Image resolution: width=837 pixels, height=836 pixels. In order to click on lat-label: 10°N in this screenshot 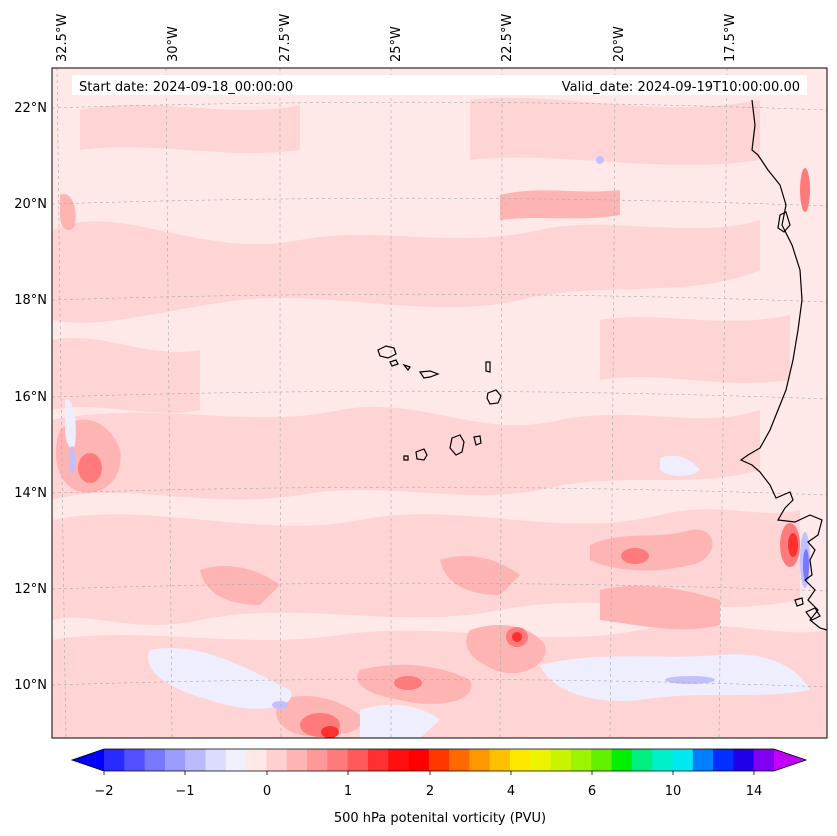, I will do `click(30, 685)`.